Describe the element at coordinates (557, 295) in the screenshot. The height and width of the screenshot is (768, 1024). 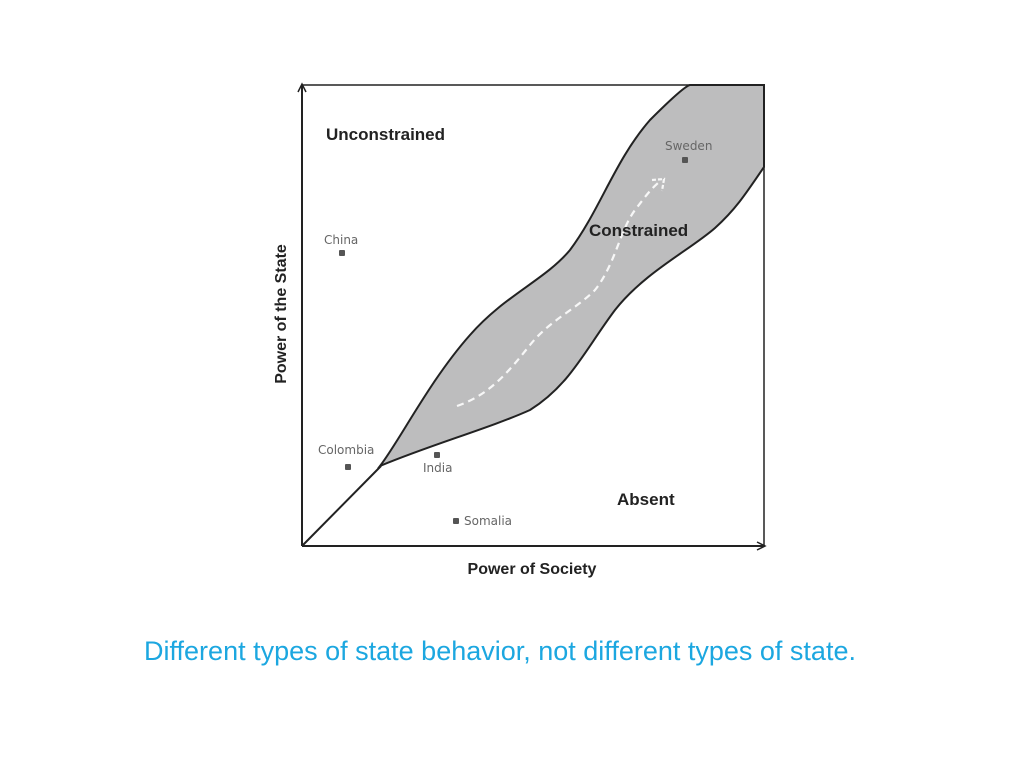
I see `trajectory-path` at that location.